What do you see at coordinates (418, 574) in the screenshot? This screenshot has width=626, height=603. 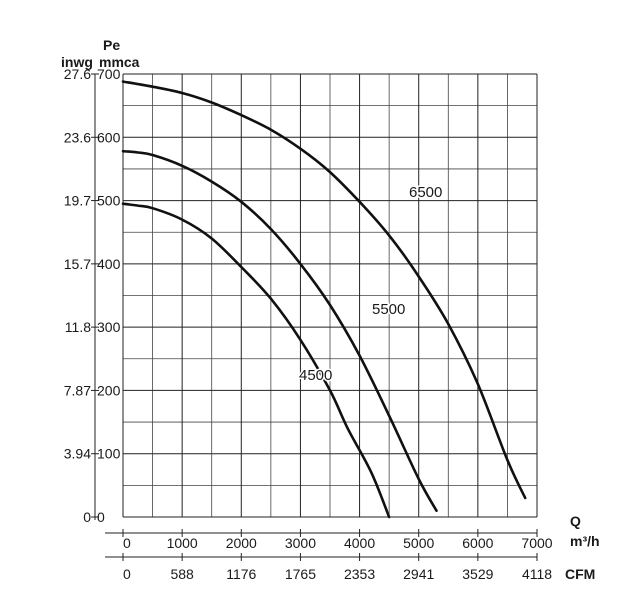 I see `cfm-tick-label: 2941` at bounding box center [418, 574].